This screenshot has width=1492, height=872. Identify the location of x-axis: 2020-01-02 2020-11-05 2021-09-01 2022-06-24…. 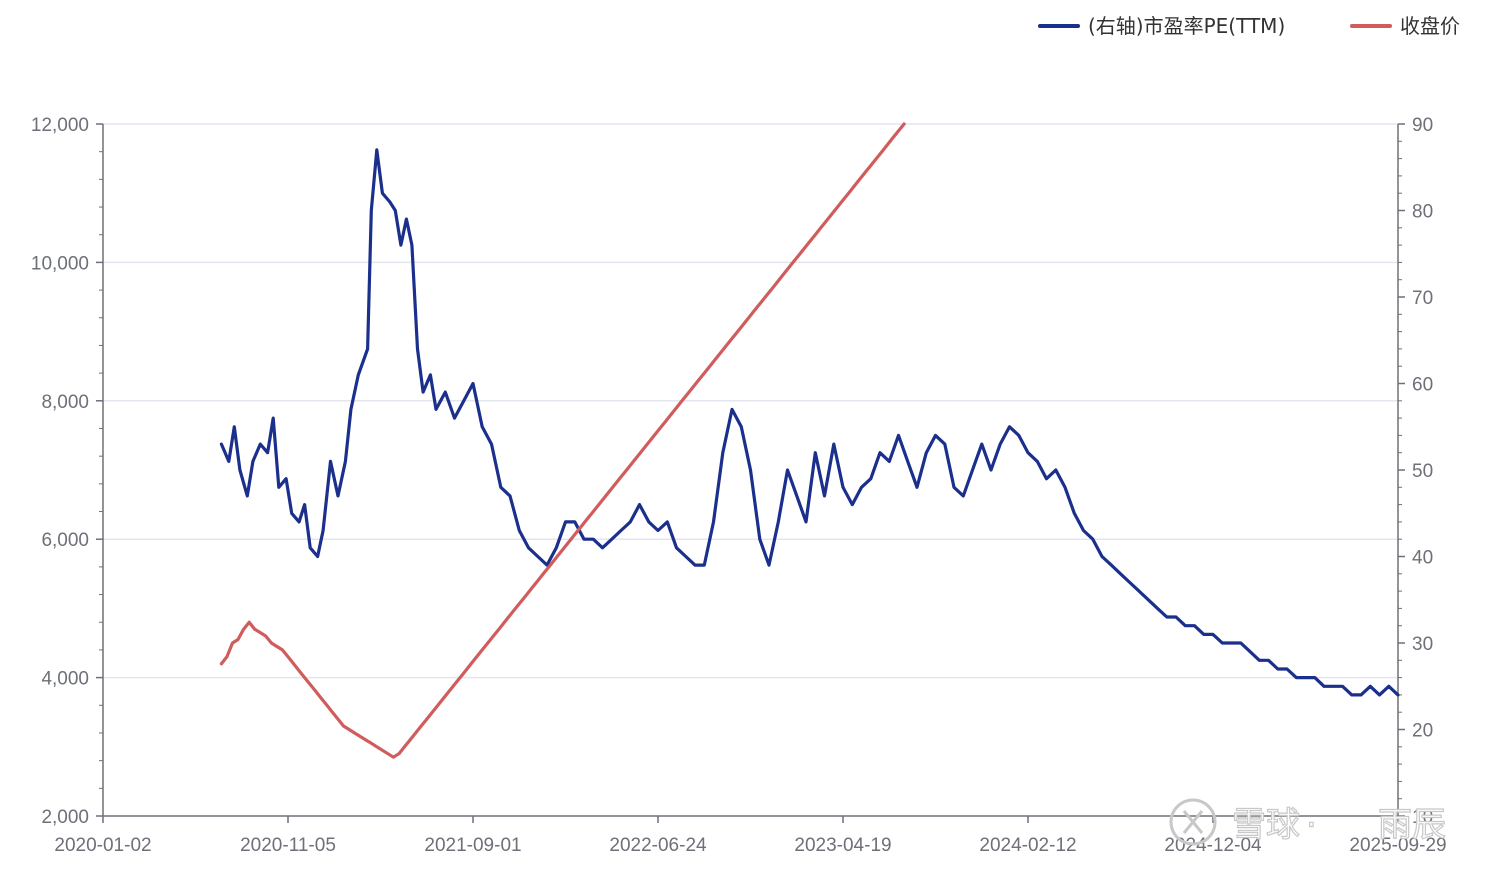
(750, 836).